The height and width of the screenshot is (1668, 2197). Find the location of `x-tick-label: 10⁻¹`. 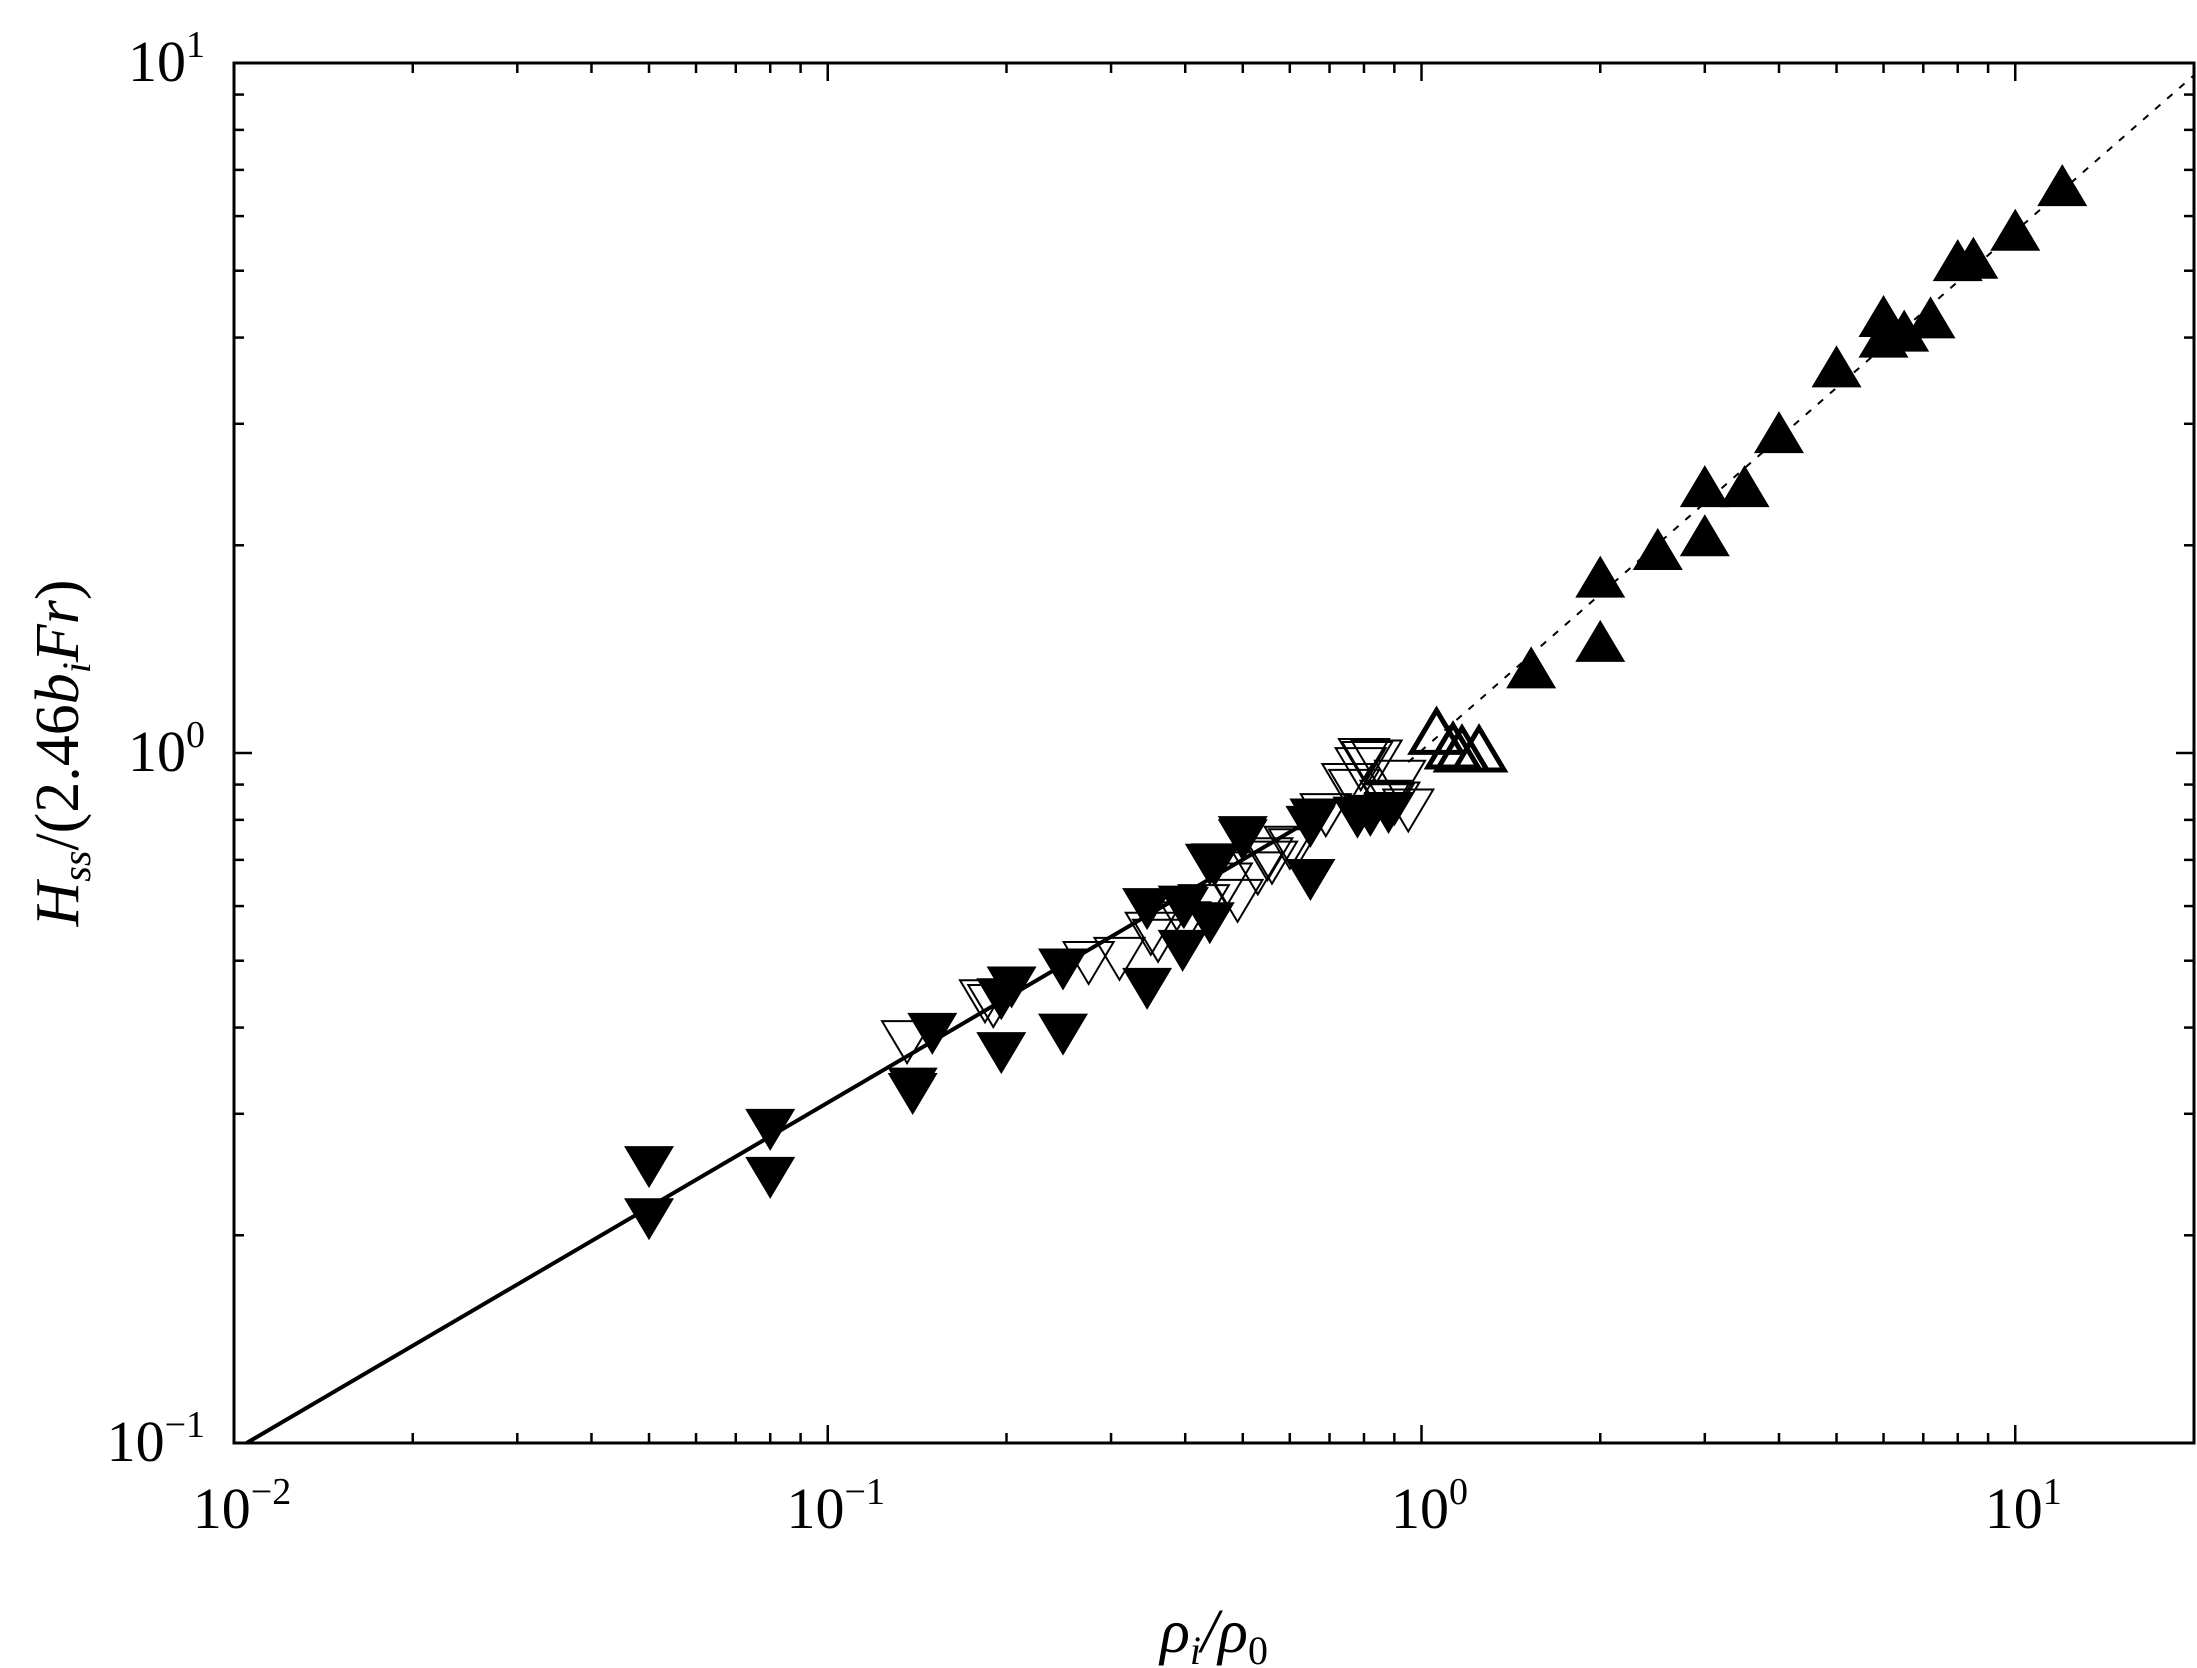

x-tick-label: 10⁻¹ is located at coordinates (836, 1506).